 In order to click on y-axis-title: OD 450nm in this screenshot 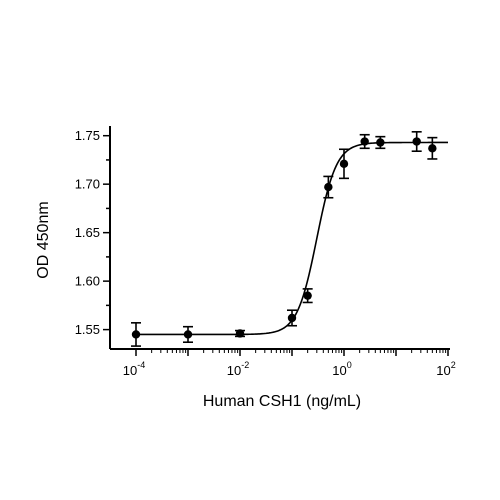, I will do `click(43, 239)`.